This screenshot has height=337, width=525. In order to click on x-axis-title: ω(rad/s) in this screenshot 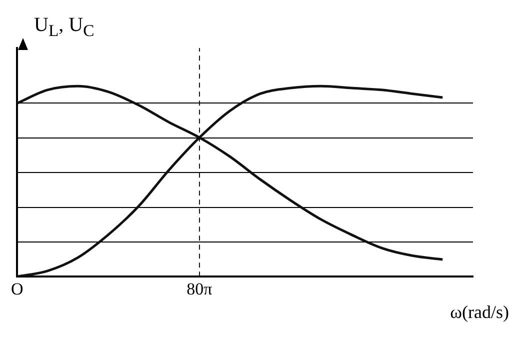, I will do `click(479, 312)`.